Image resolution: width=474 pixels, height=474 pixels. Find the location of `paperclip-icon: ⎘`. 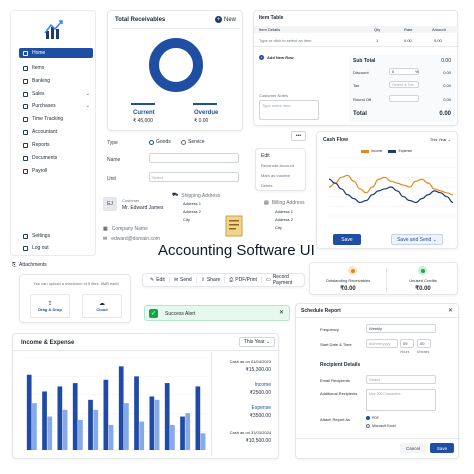

paperclip-icon: ⎘ is located at coordinates (14, 265).